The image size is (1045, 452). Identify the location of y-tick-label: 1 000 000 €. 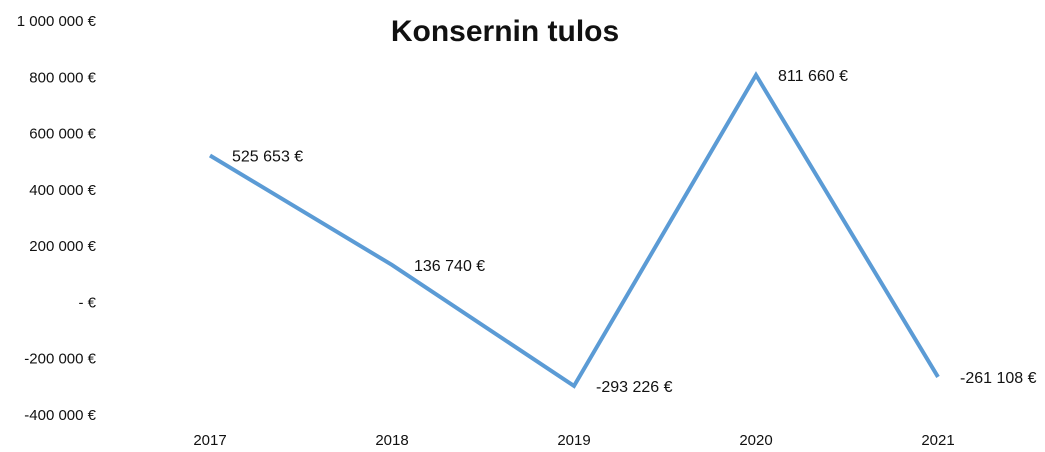
(57, 21).